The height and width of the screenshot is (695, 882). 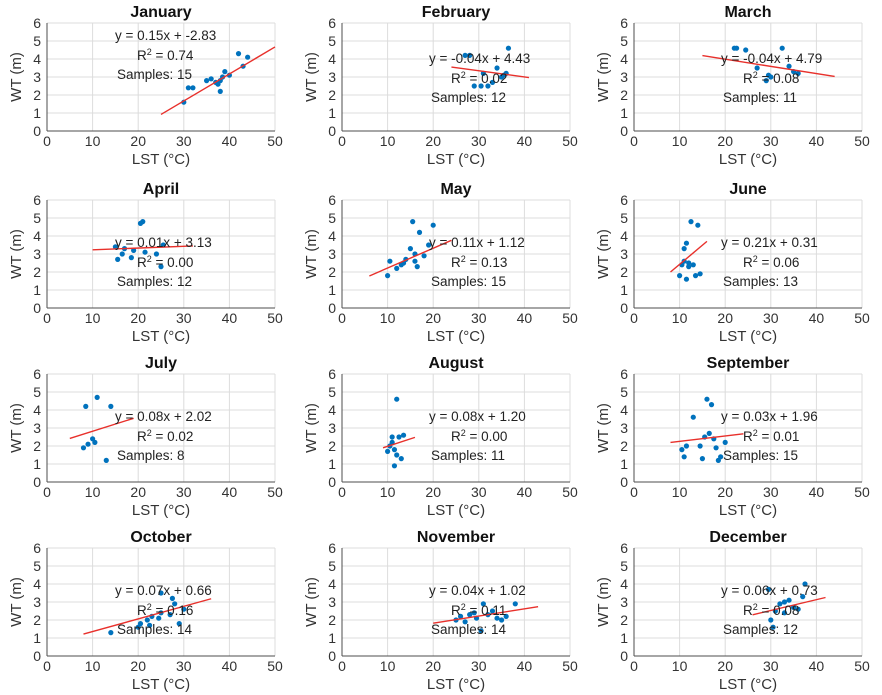 I want to click on subplot-title: July, so click(x=161, y=363).